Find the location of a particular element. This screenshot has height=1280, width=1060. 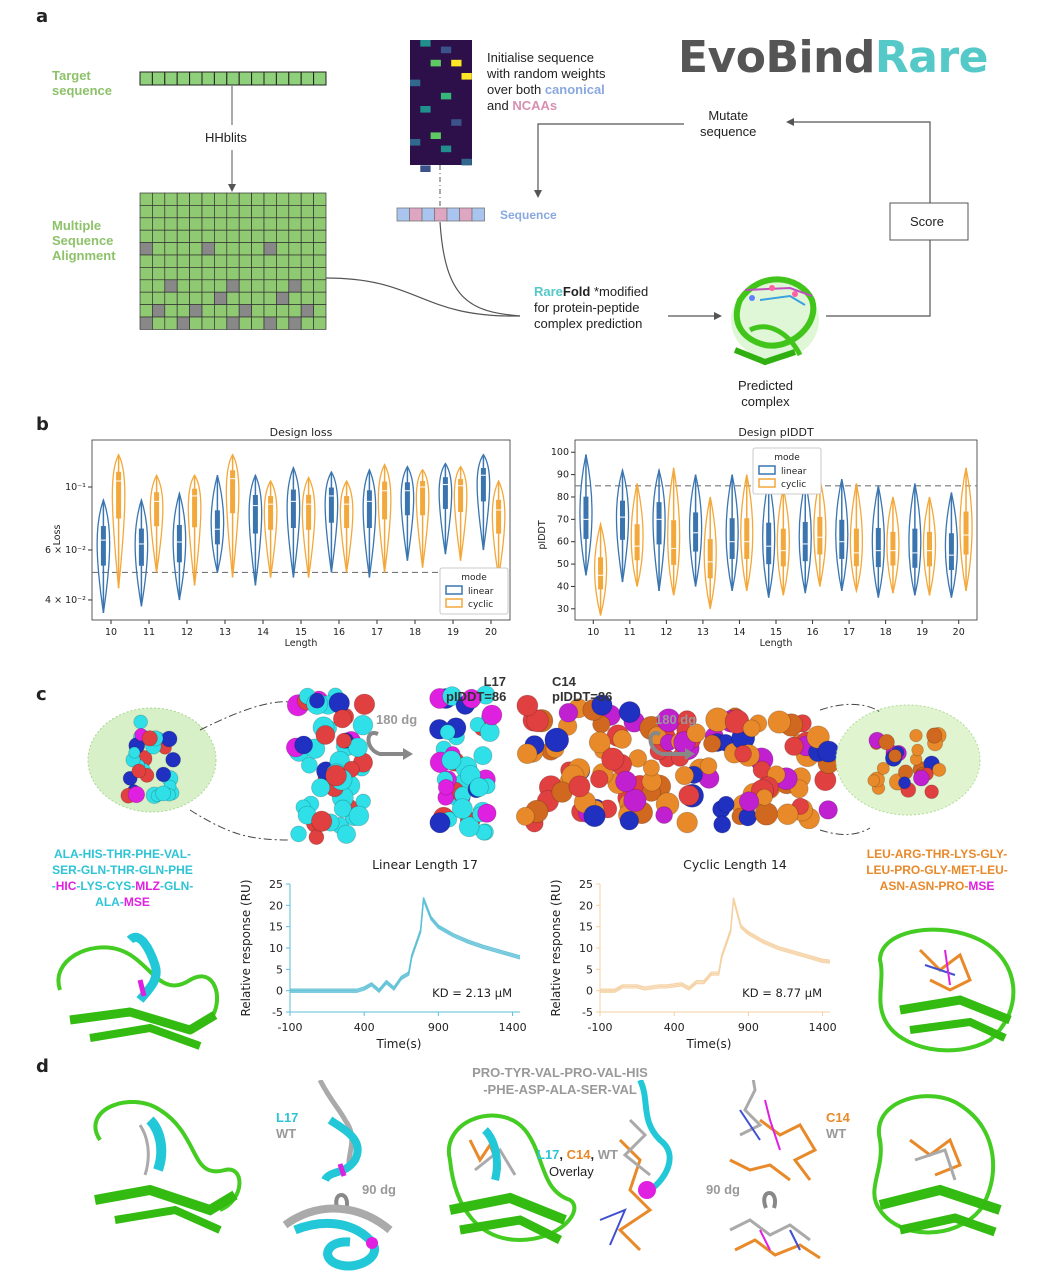

x-tick-label: 18 is located at coordinates (415, 632).